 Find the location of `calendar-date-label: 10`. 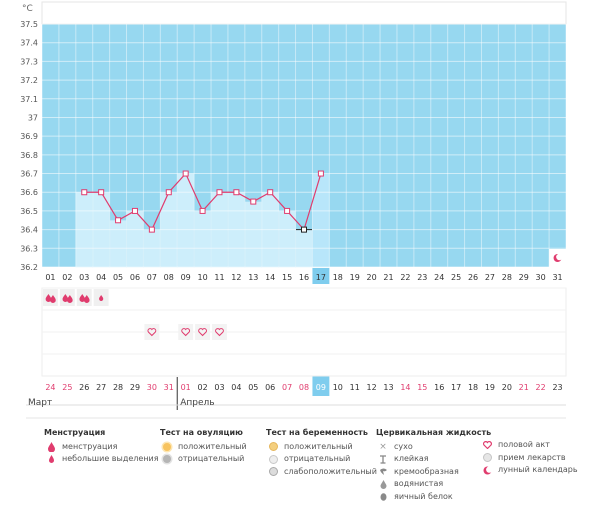

calendar-date-label: 10 is located at coordinates (338, 387).